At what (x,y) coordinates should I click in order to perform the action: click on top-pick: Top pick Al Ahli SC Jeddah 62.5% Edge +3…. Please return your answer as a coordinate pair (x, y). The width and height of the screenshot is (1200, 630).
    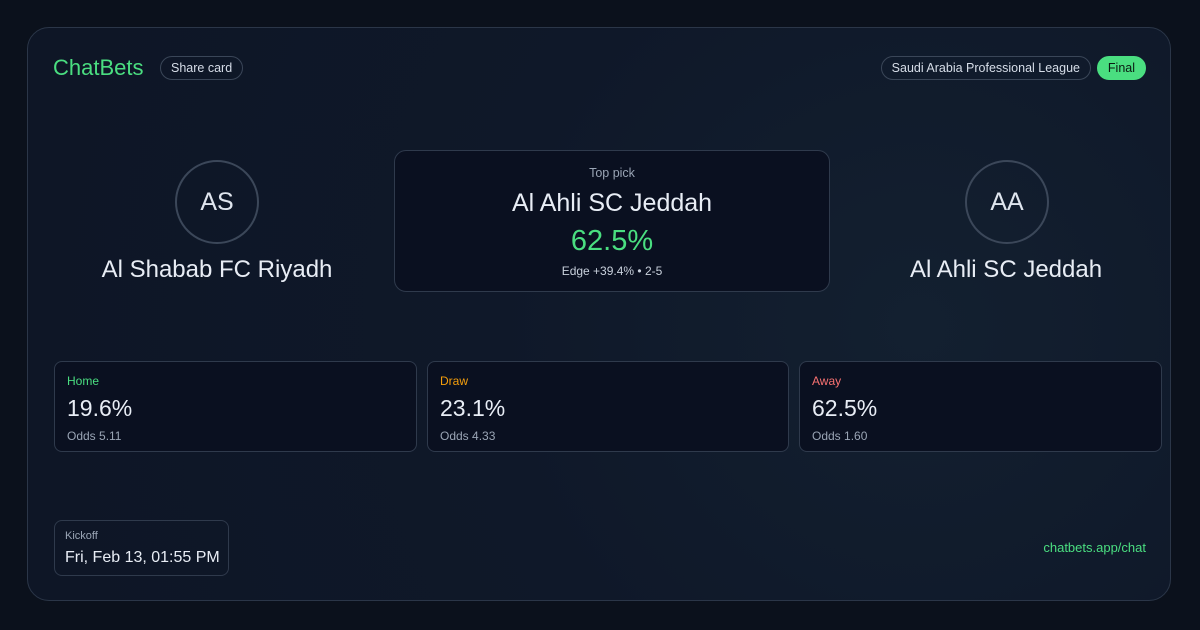
    Looking at the image, I should click on (612, 221).